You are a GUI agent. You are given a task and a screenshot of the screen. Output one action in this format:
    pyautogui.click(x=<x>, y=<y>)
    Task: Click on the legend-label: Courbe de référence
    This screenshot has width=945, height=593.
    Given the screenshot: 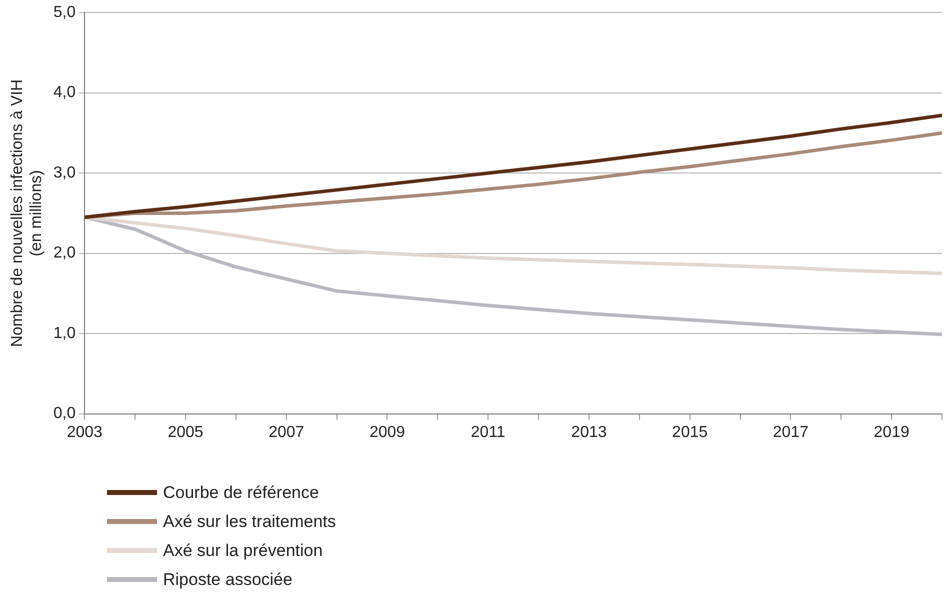 What is the action you would take?
    pyautogui.click(x=241, y=492)
    